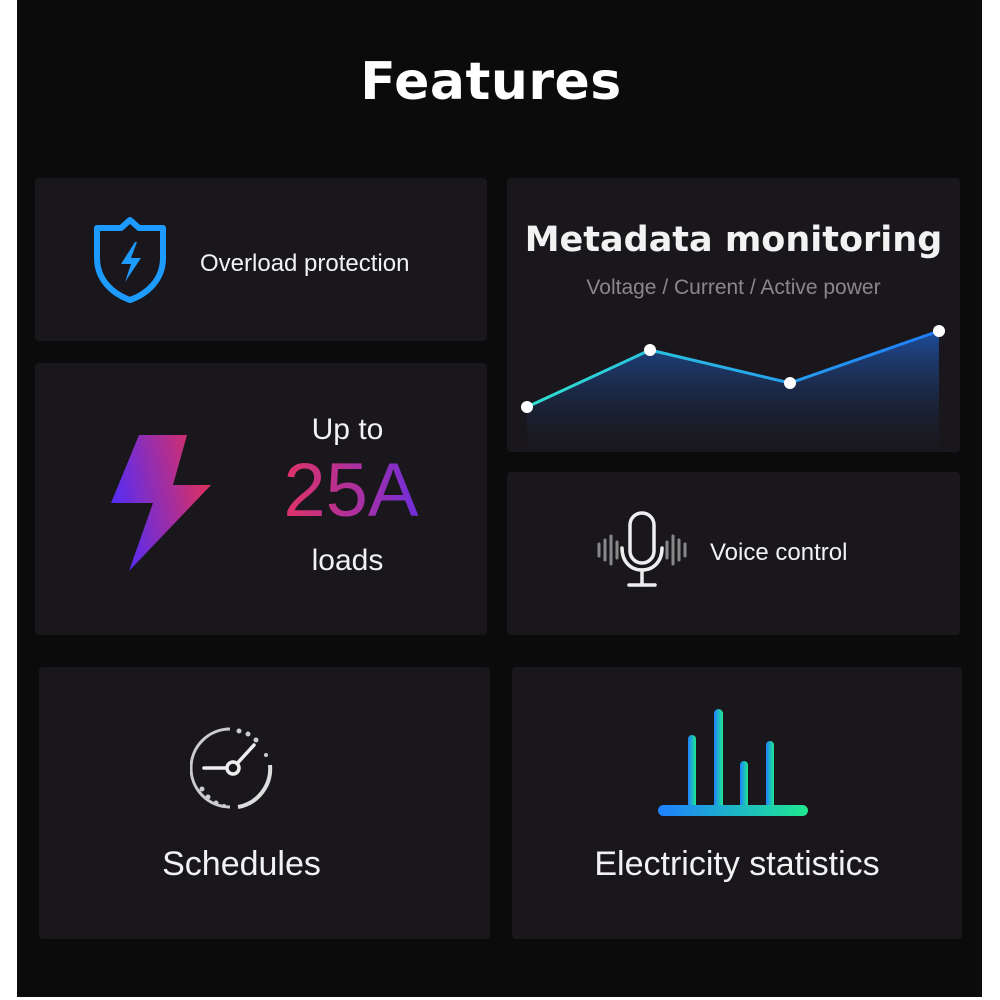 The height and width of the screenshot is (1000, 1000). Describe the element at coordinates (305, 263) in the screenshot. I see `overload-protection-label: Overload protection` at that location.